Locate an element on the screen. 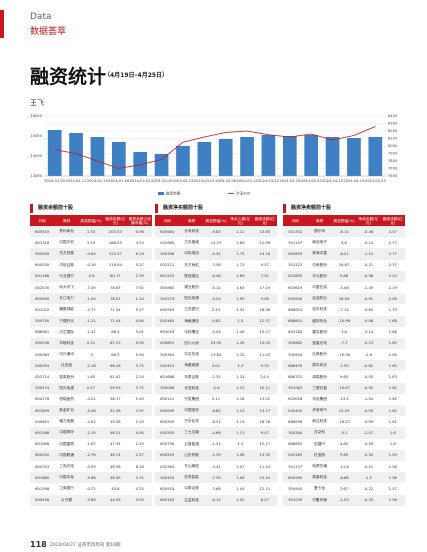 The height and width of the screenshot is (552, 427). table-cell: 万华化学 is located at coordinates (191, 421).